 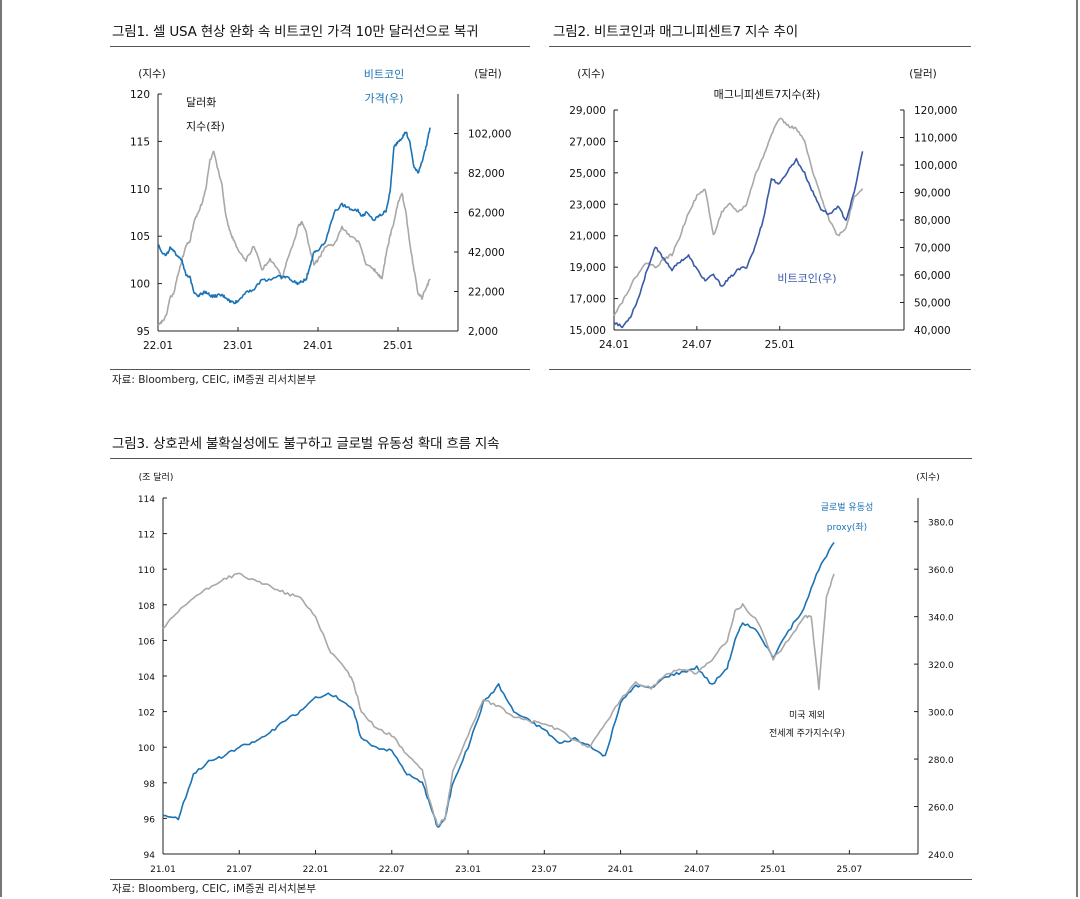 I want to click on fig1-left-tick-label: 110, so click(x=140, y=190).